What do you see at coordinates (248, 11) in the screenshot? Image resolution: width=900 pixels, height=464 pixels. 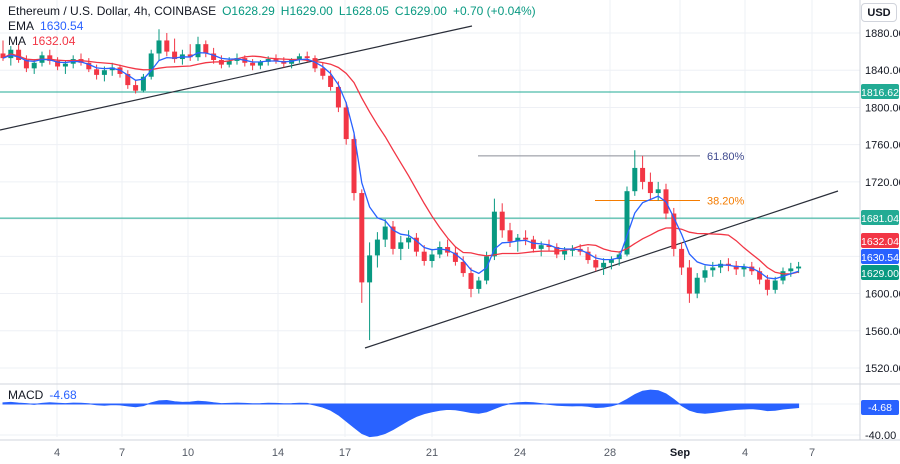 I see `ohlc-open-value: O1628.29` at bounding box center [248, 11].